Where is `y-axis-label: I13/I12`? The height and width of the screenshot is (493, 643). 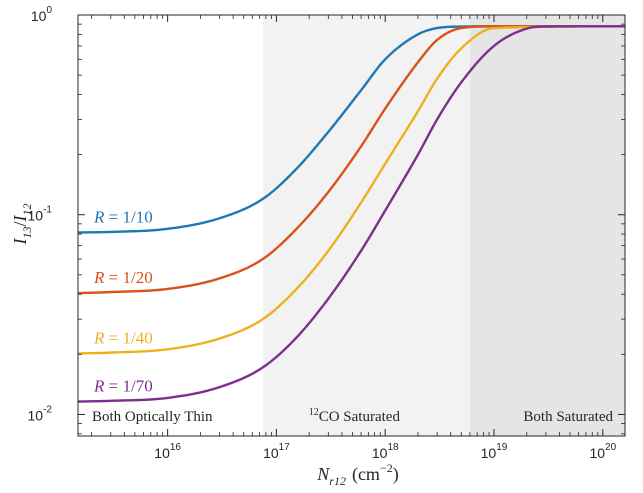 y-axis-label: I13/I12 is located at coordinates (22, 224).